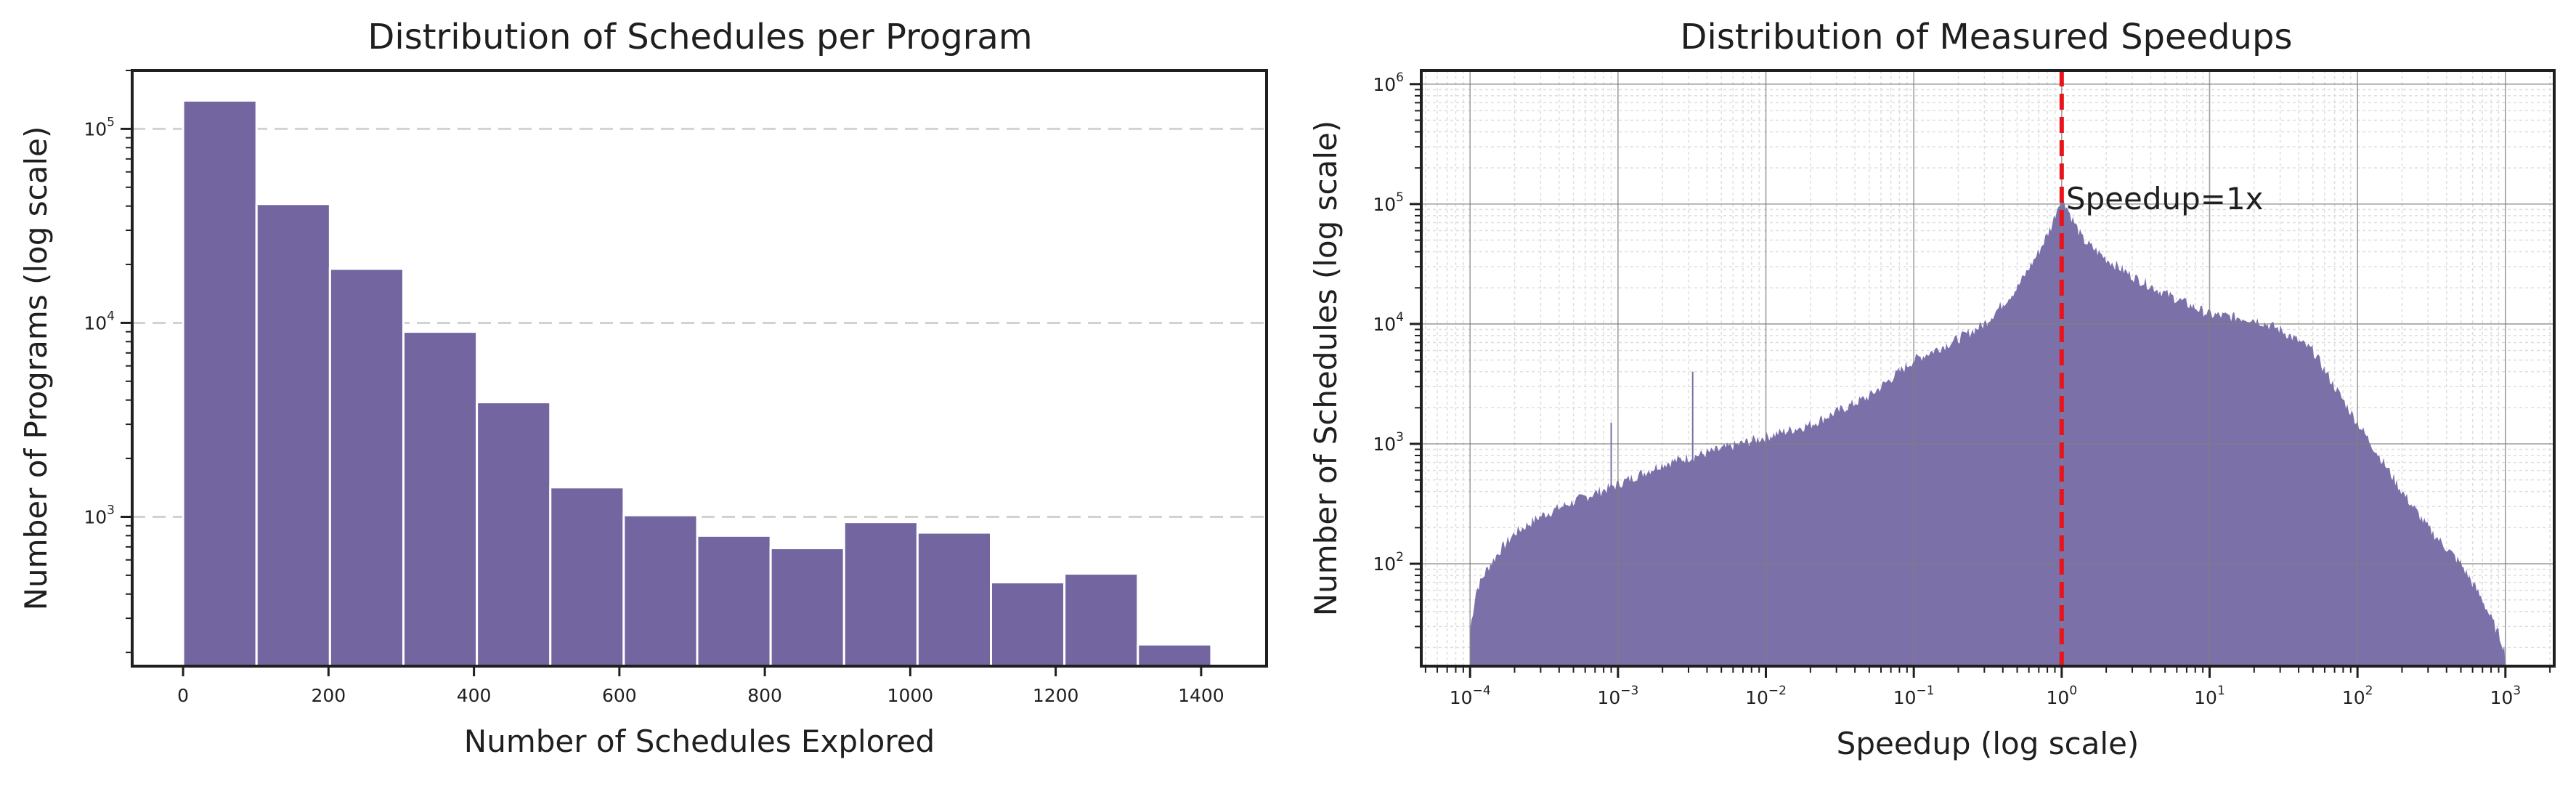 The width and height of the screenshot is (2576, 786). Describe the element at coordinates (1388, 562) in the screenshot. I see `chart2-y-tick-label: 10²` at that location.